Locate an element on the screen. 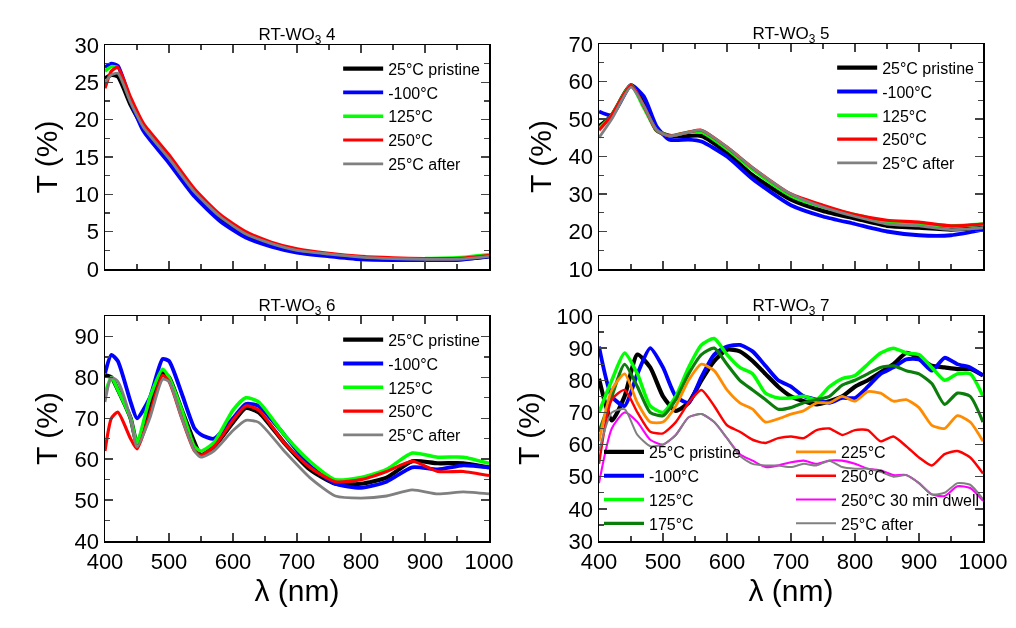 This screenshot has width=1016, height=628. legend-label: 225°C is located at coordinates (863, 453).